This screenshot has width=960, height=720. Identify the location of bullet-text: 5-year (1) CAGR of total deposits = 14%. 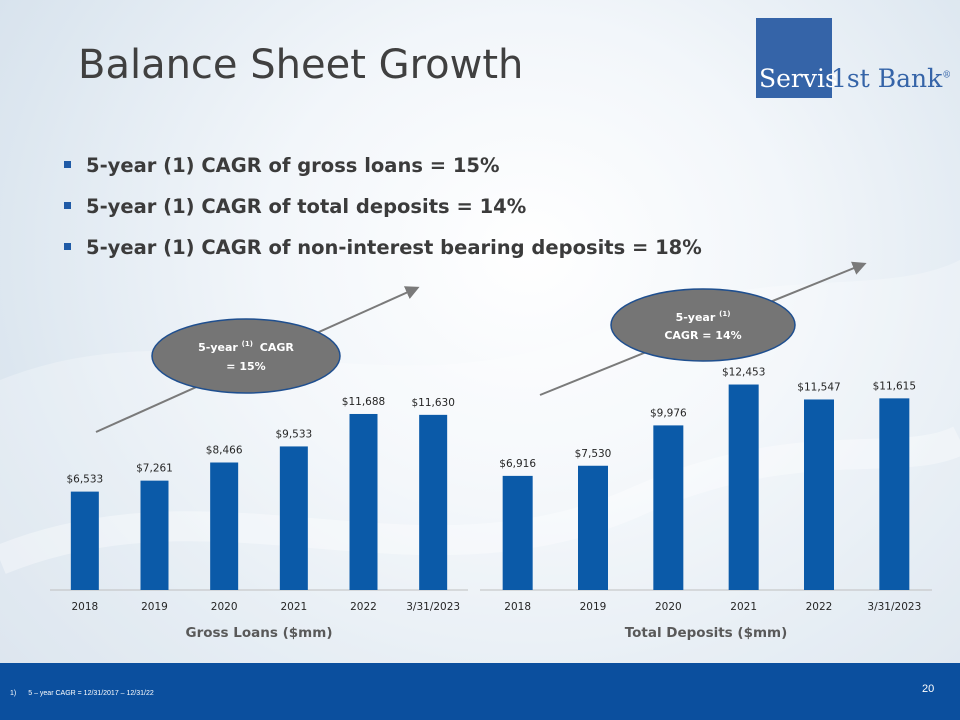
(306, 206).